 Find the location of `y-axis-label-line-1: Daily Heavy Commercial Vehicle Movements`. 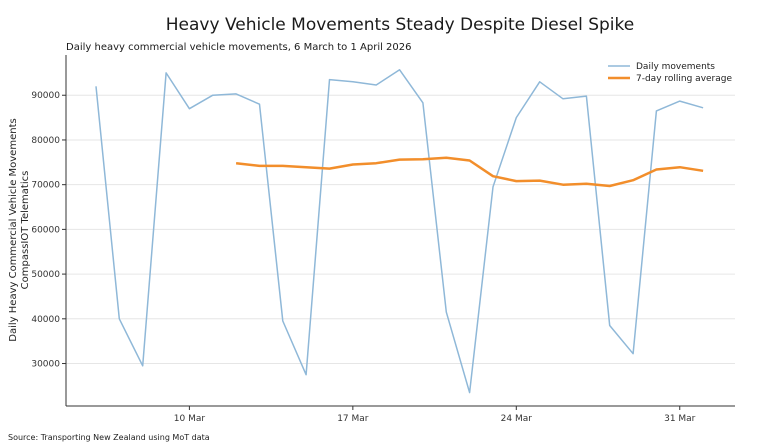

y-axis-label-line-1: Daily Heavy Commercial Vehicle Movements is located at coordinates (13, 229).